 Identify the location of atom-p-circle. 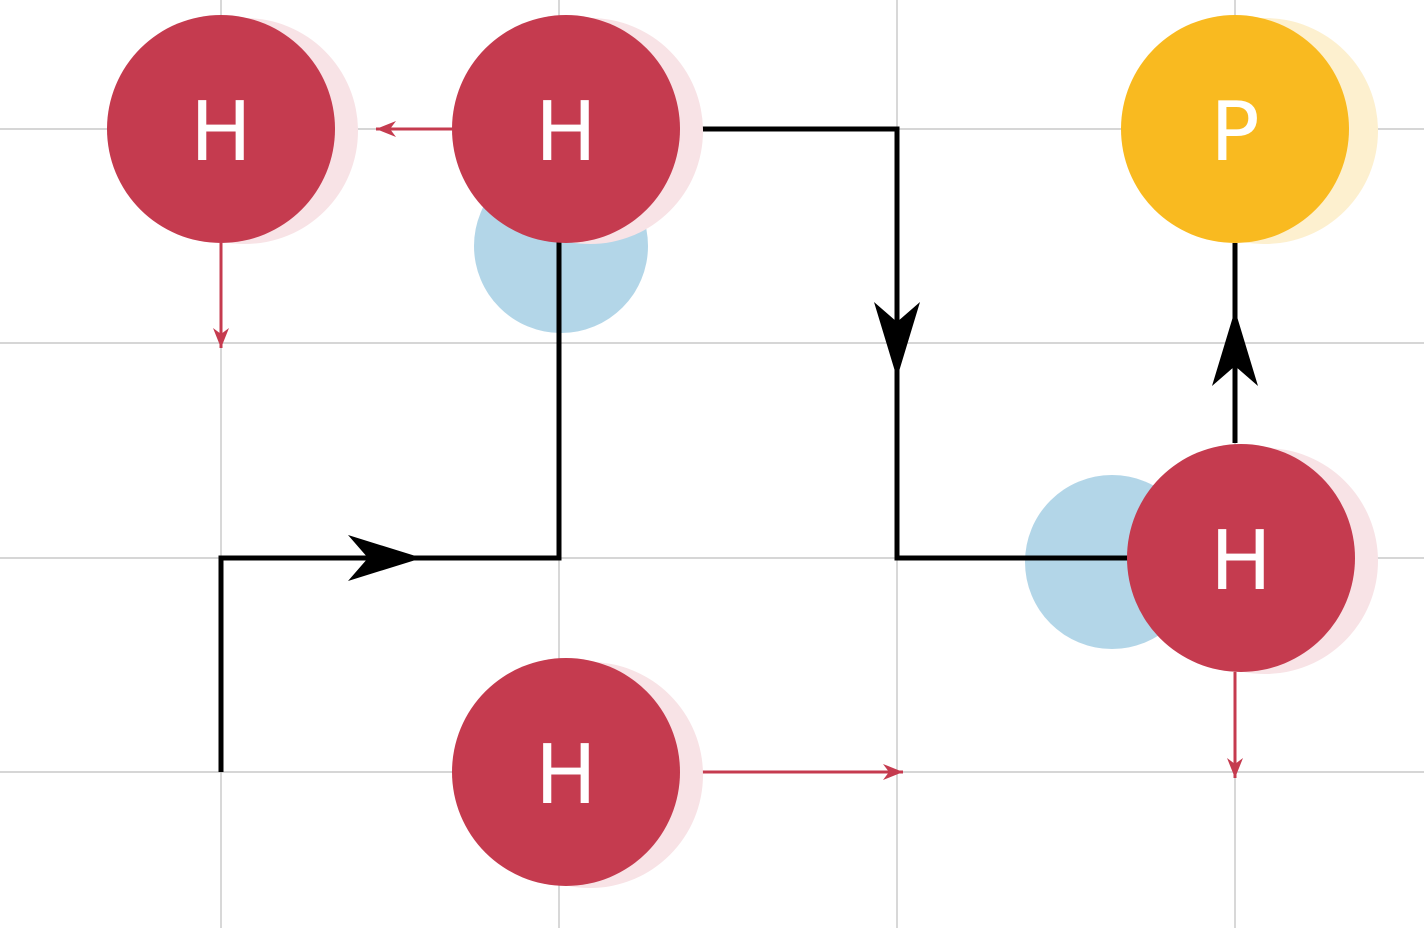
(1235, 129).